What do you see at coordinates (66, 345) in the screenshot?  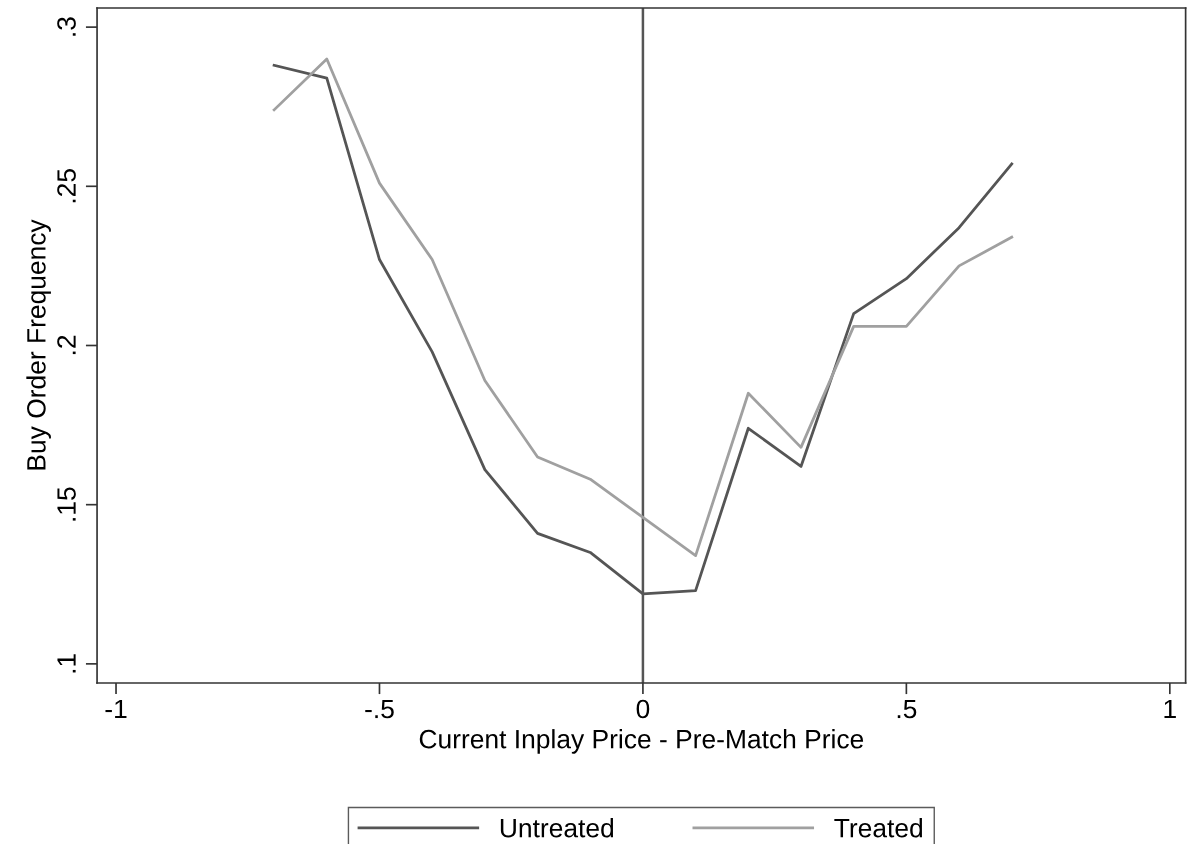 I see `y-tick-label: .2` at bounding box center [66, 345].